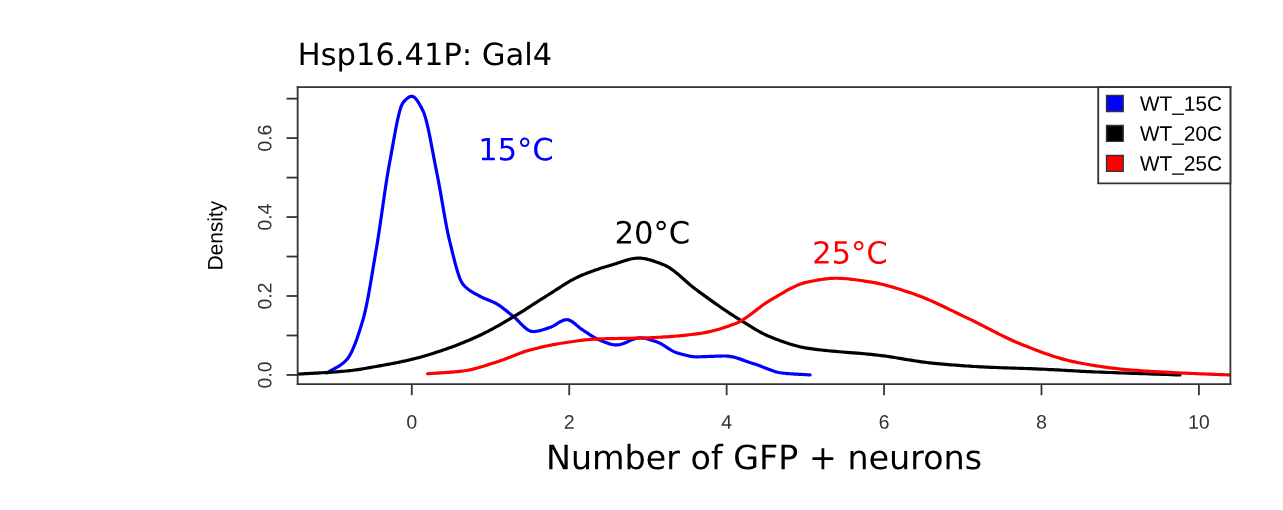 This screenshot has width=1283, height=510. Describe the element at coordinates (1041, 422) in the screenshot. I see `x-tick-label: 8` at that location.